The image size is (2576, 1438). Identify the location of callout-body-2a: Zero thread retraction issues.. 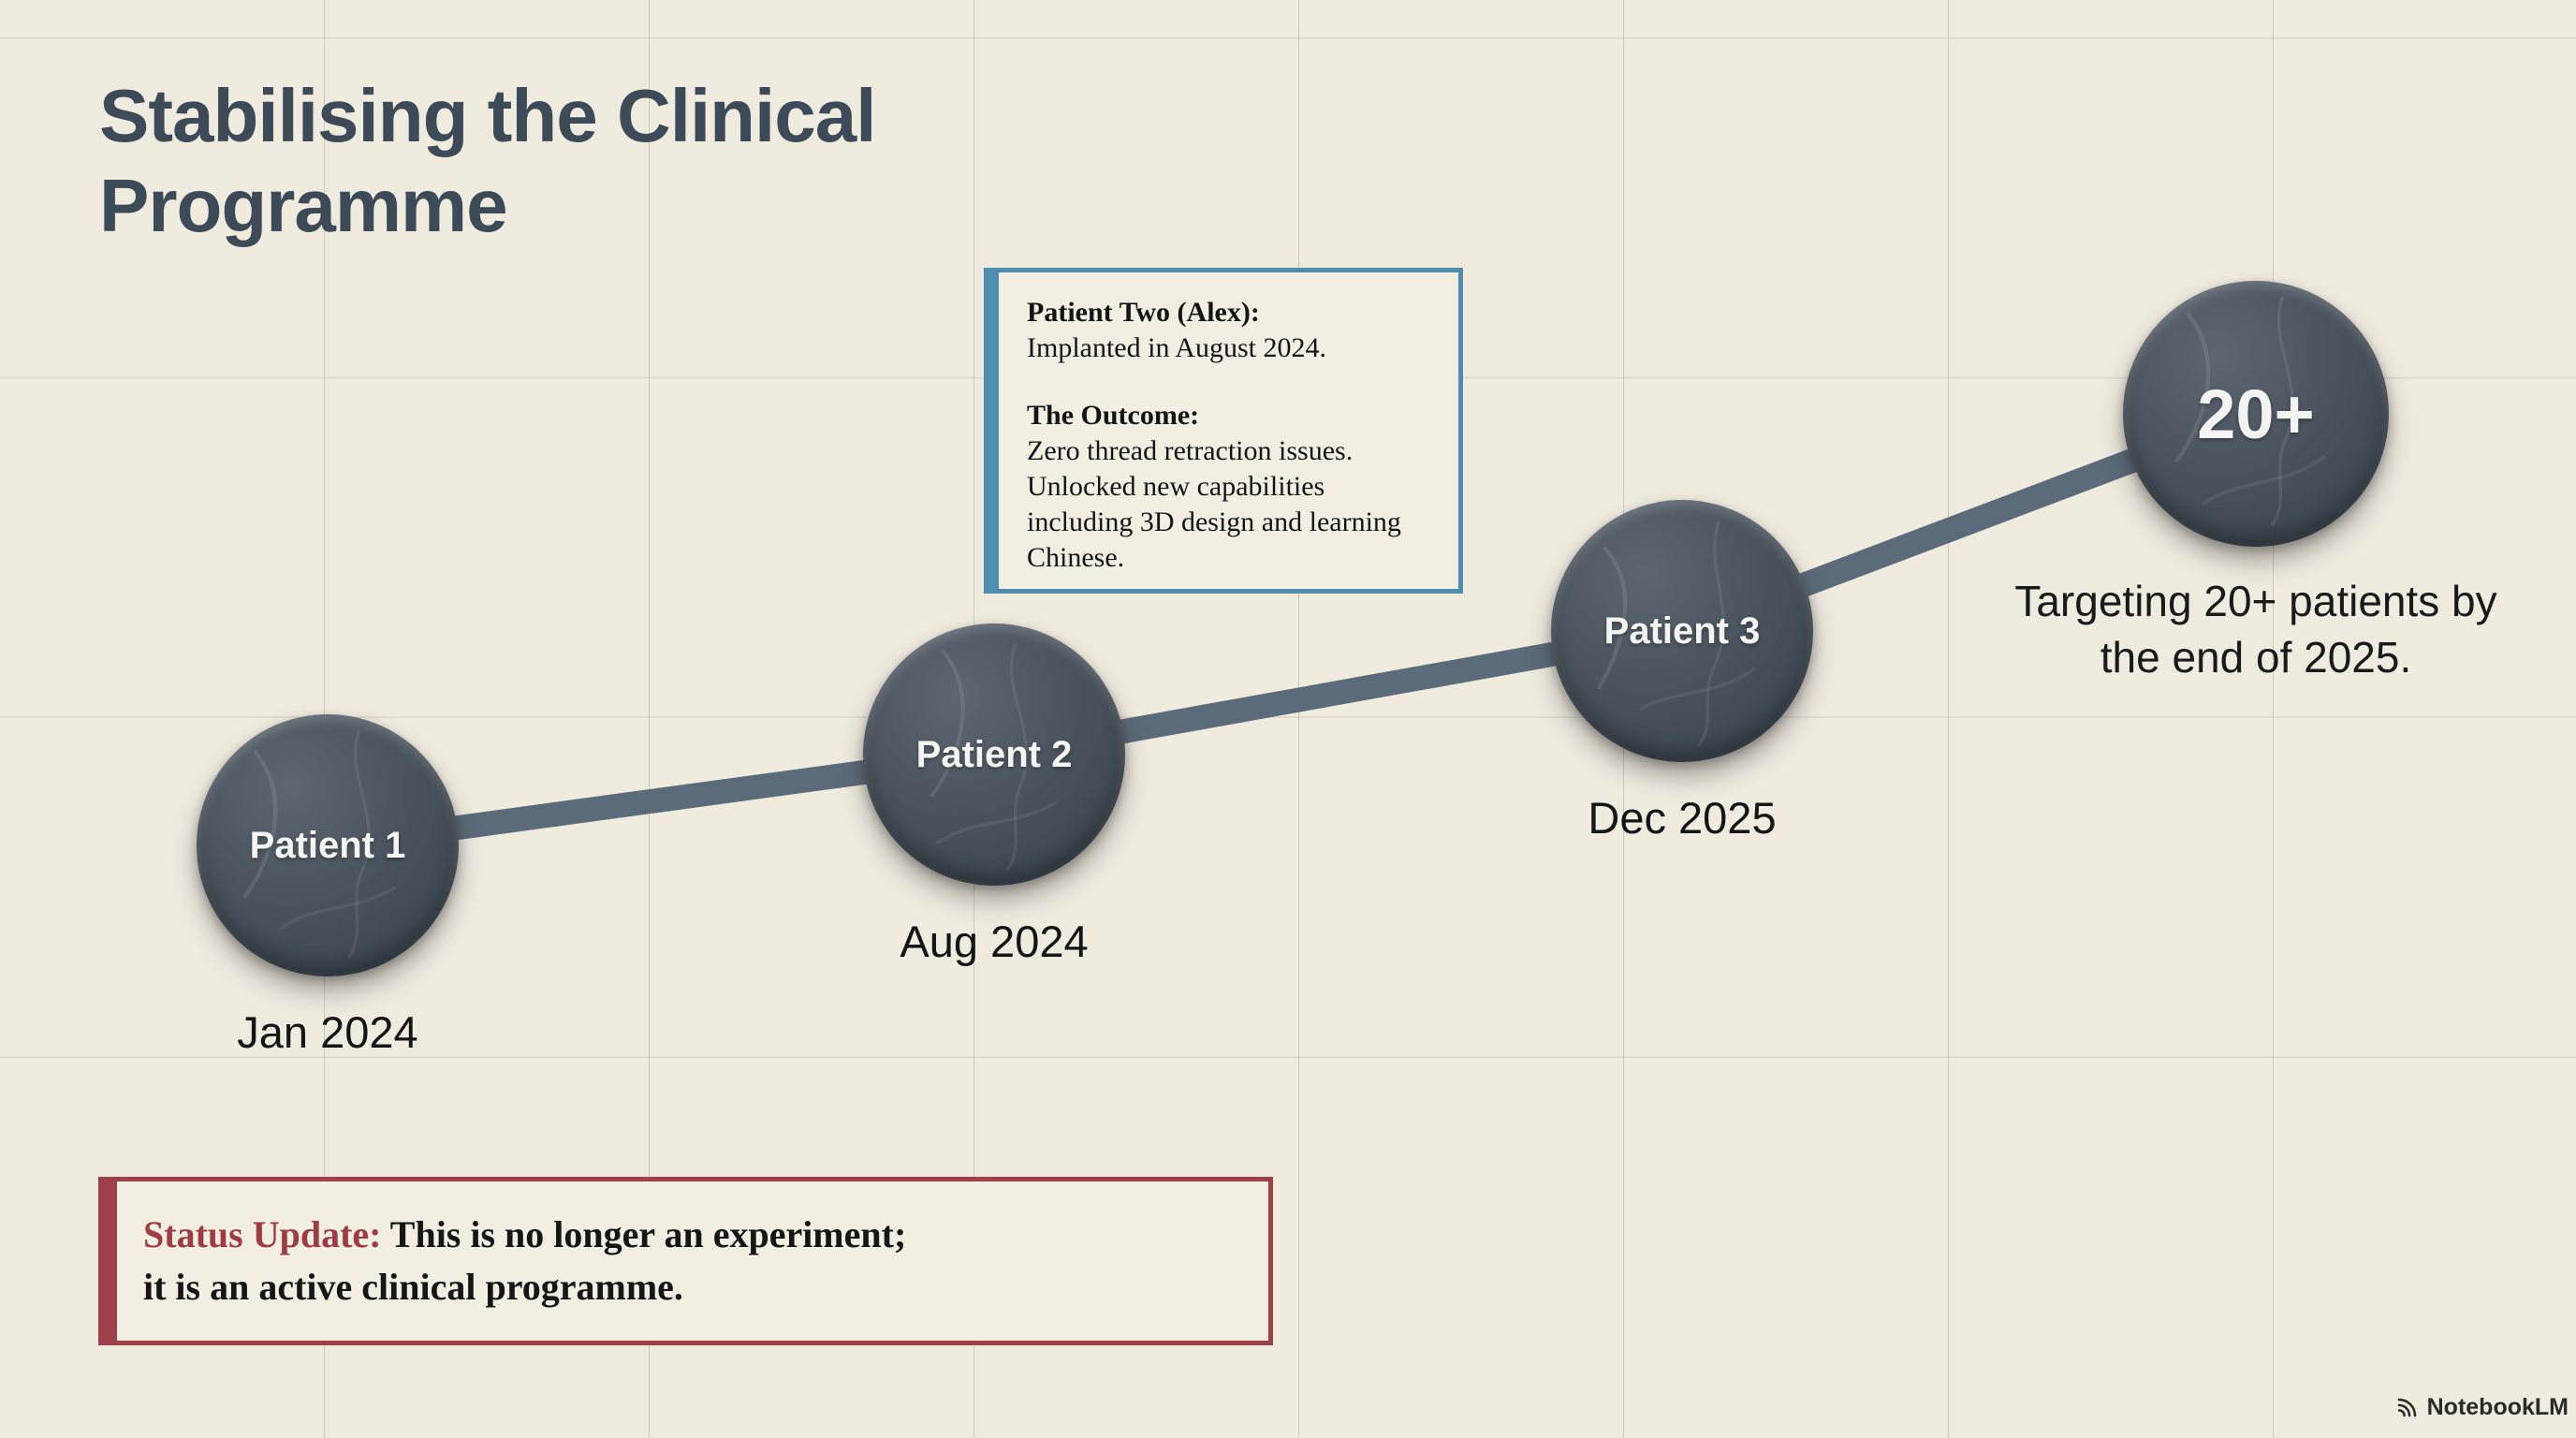
(1190, 450).